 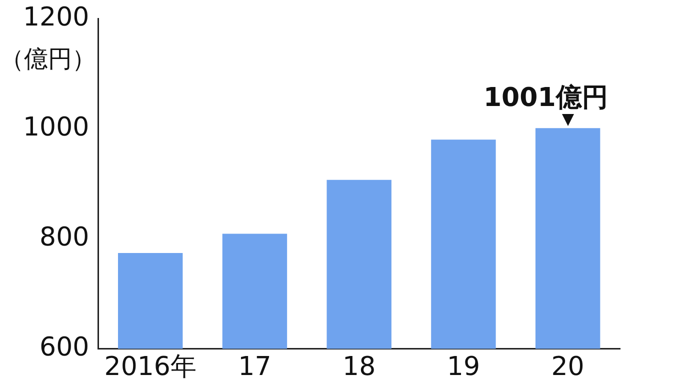 I want to click on x-tick-label: 19, so click(x=463, y=367).